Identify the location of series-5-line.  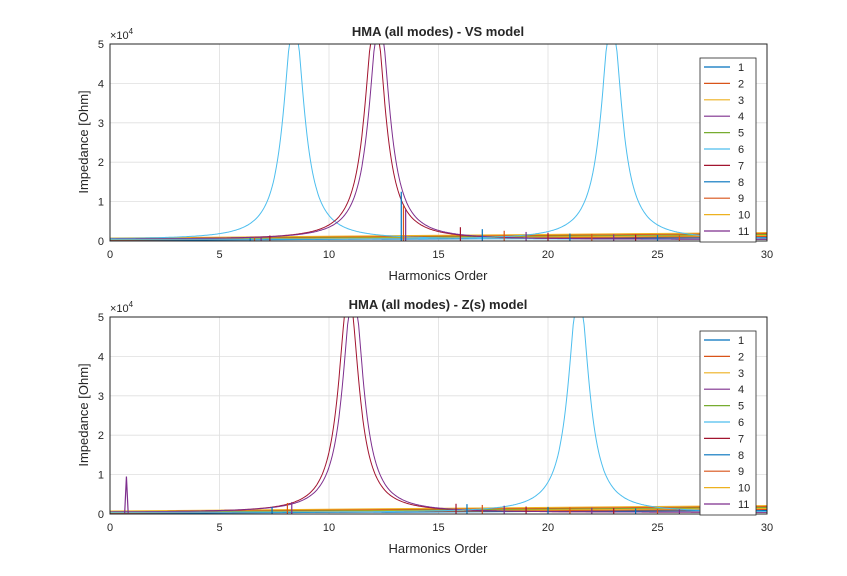
(438, 509).